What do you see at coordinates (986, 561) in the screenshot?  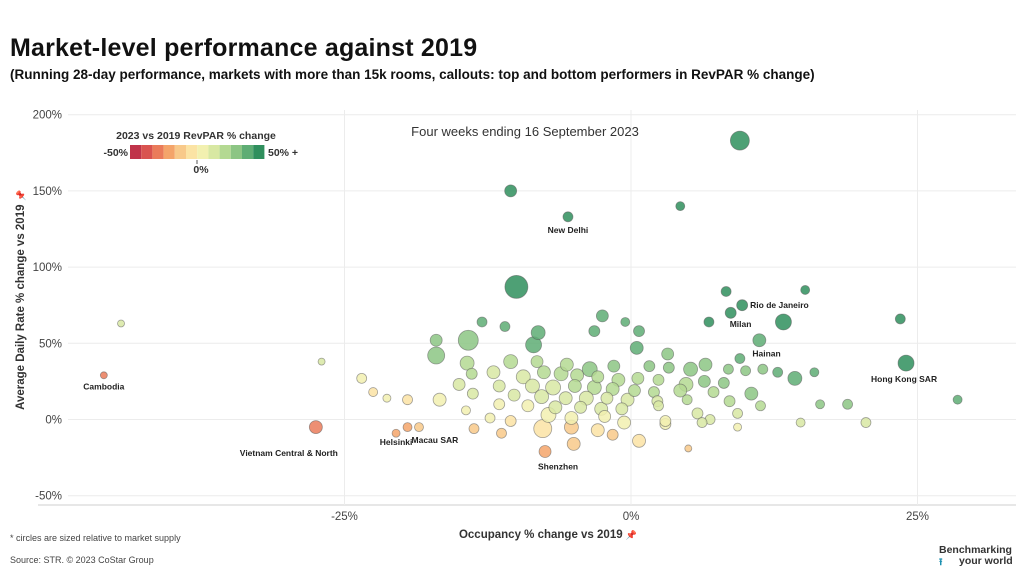 I see `brand-line-2: your world` at bounding box center [986, 561].